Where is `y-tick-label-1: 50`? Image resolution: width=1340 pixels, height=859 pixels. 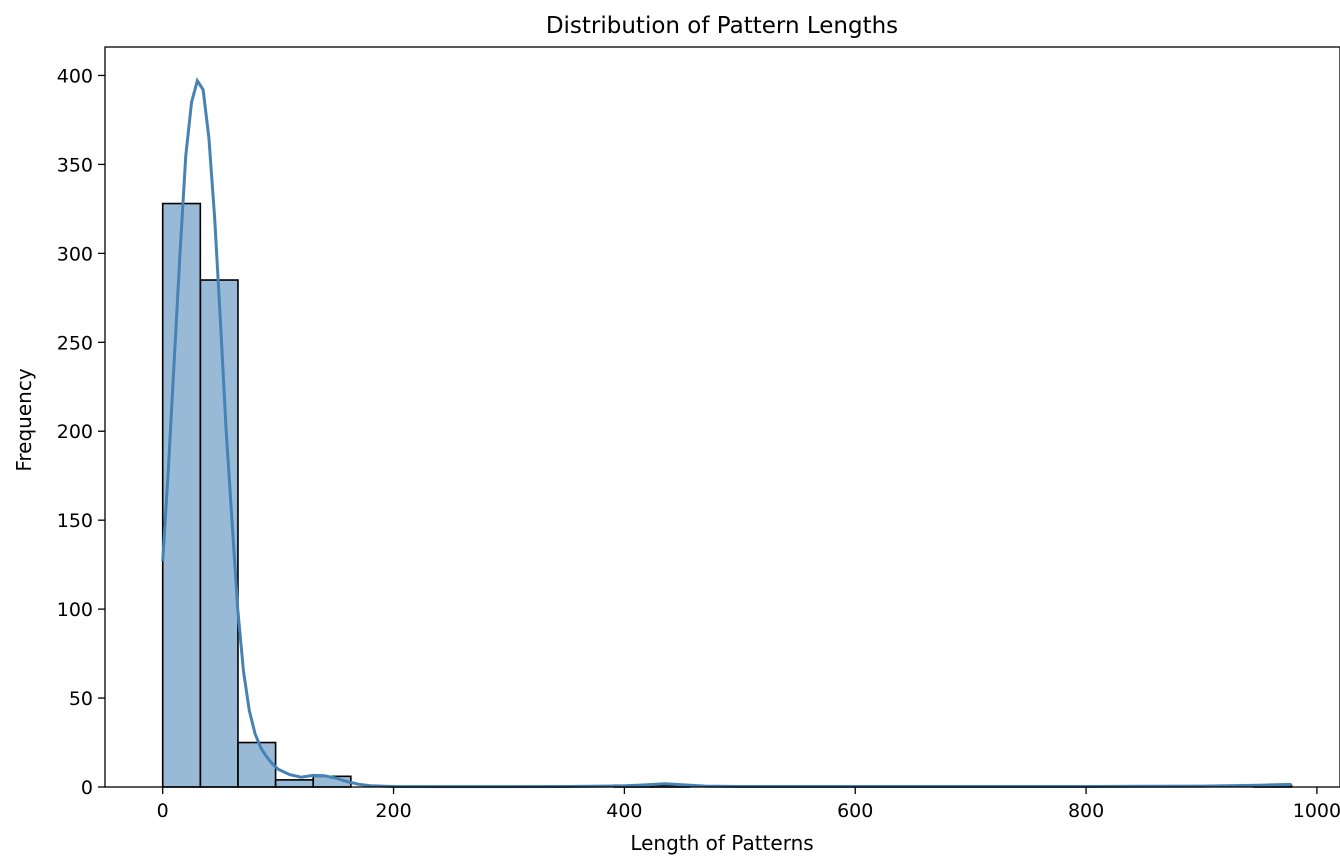
y-tick-label-1: 50 is located at coordinates (81, 699).